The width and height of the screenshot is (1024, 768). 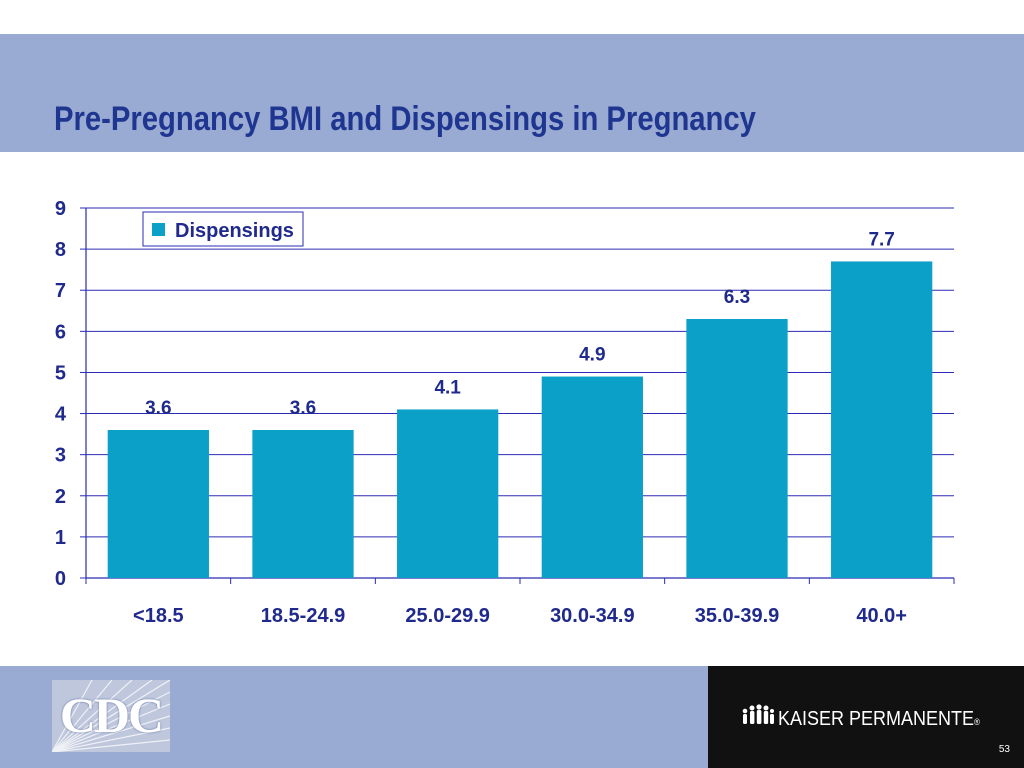 I want to click on y-tick-label: 2, so click(x=60, y=497).